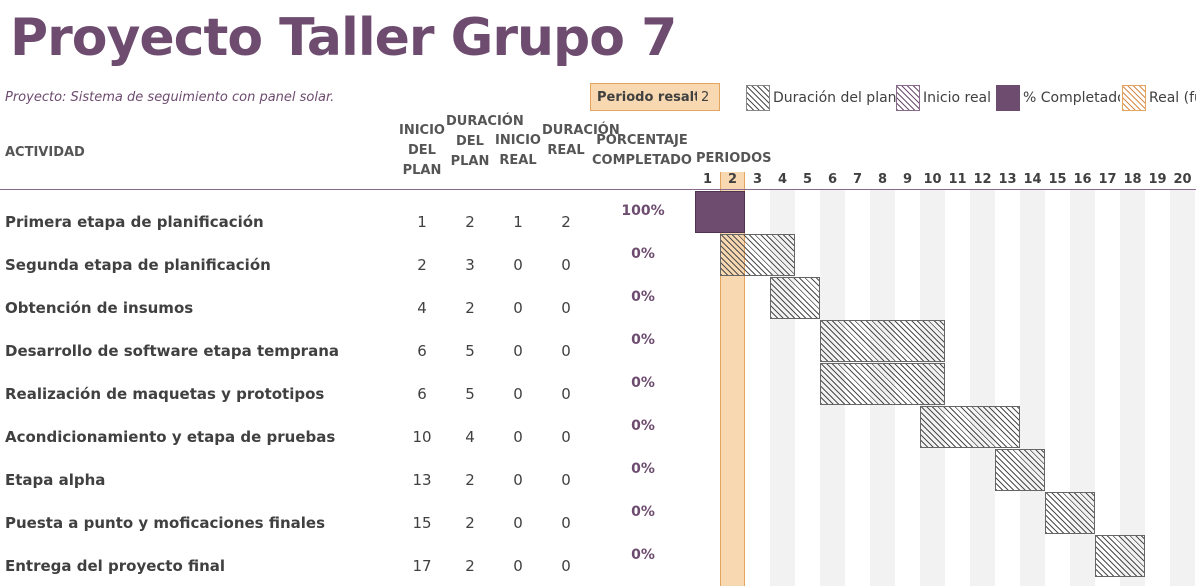  Describe the element at coordinates (170, 437) in the screenshot. I see `activity-name: Acondicionamiento y etapa de pruebas` at that location.